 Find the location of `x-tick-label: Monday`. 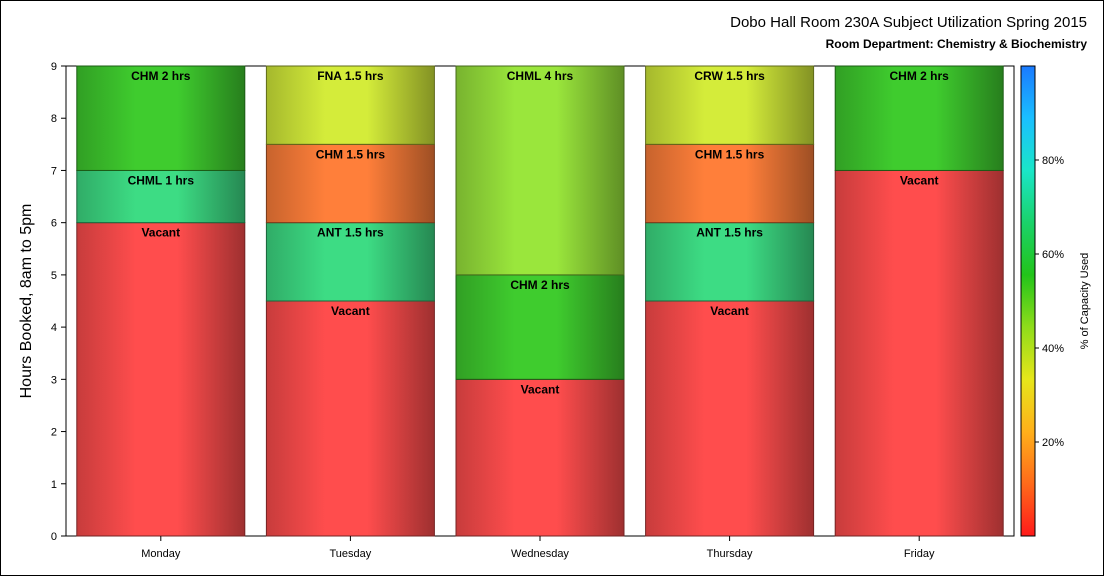

x-tick-label: Monday is located at coordinates (161, 554).